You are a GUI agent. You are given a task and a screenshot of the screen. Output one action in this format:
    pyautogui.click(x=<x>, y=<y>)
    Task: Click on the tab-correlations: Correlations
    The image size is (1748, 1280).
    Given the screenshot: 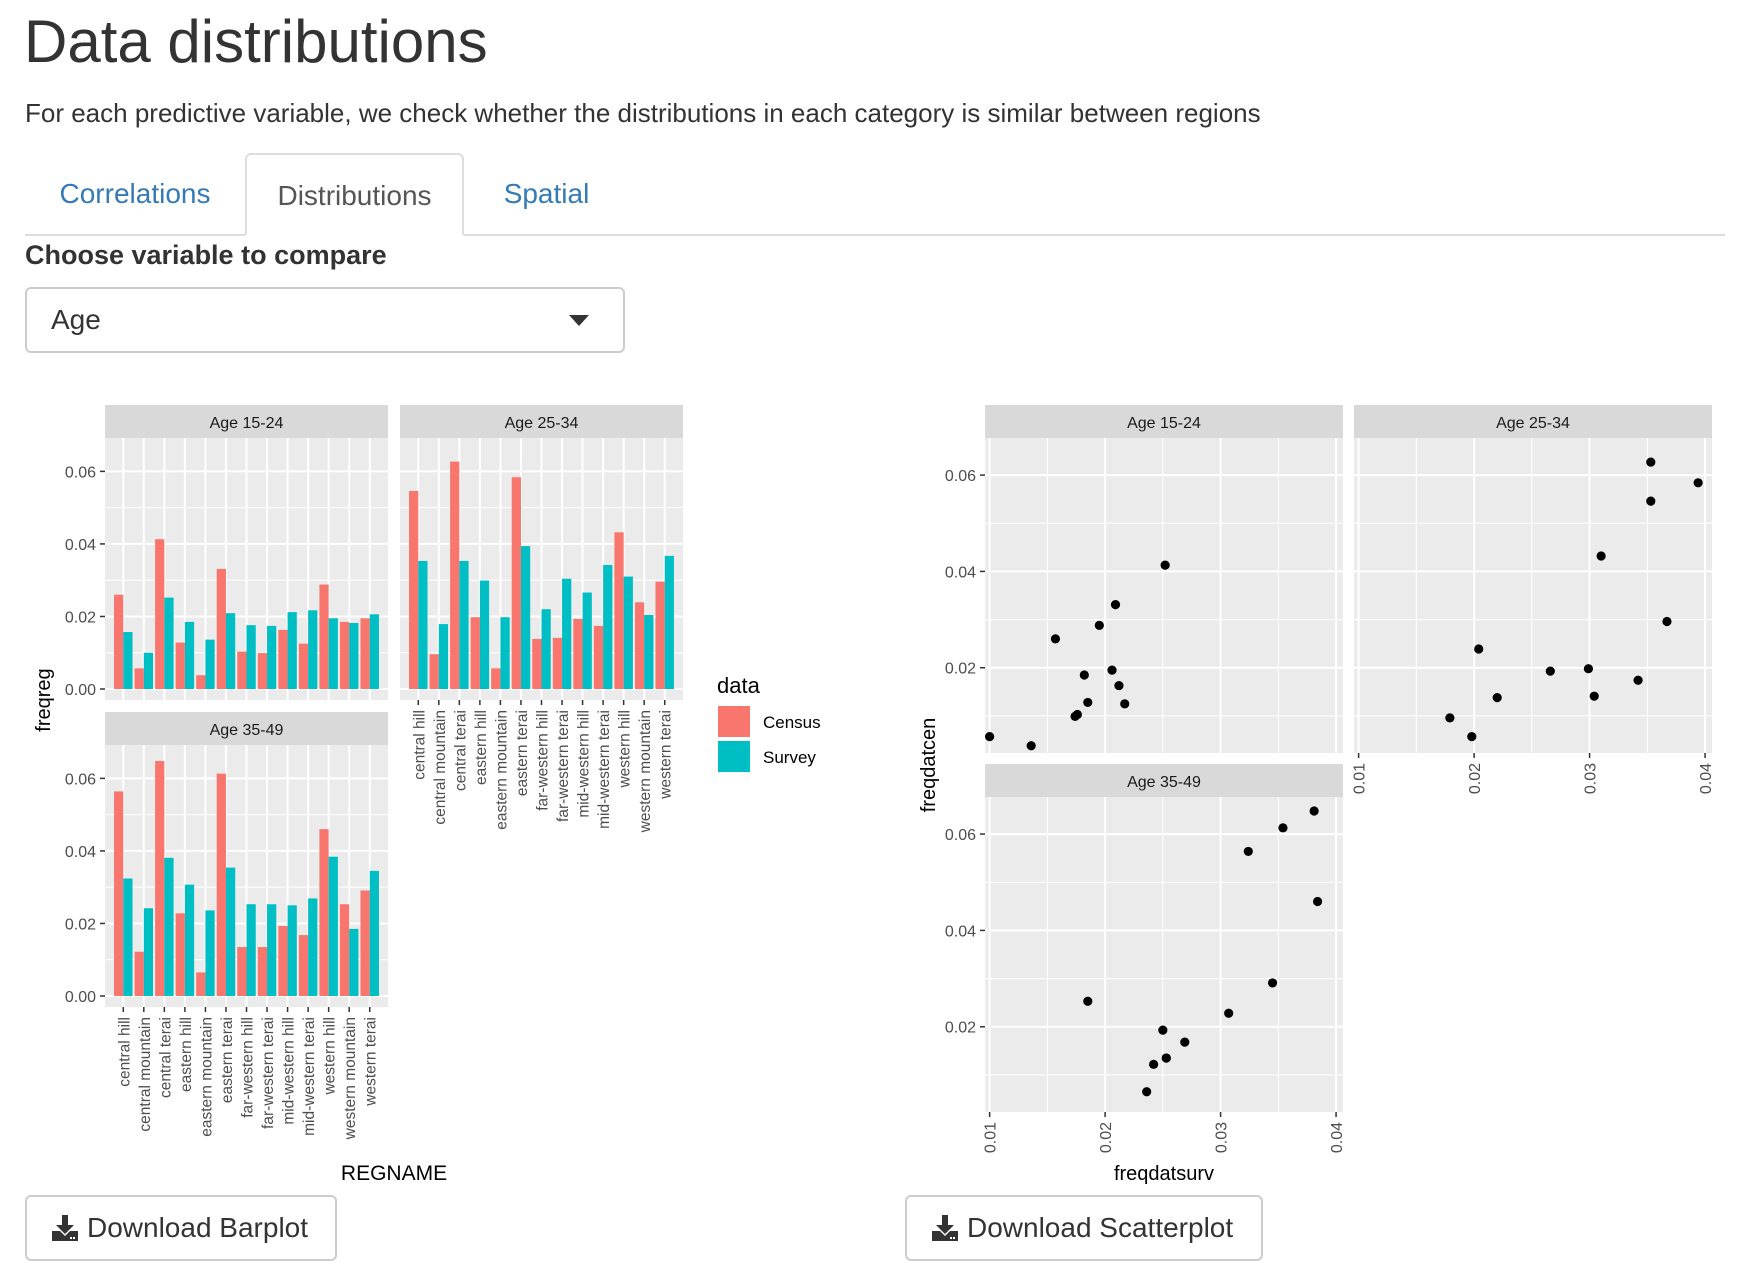 What is the action you would take?
    pyautogui.click(x=135, y=193)
    